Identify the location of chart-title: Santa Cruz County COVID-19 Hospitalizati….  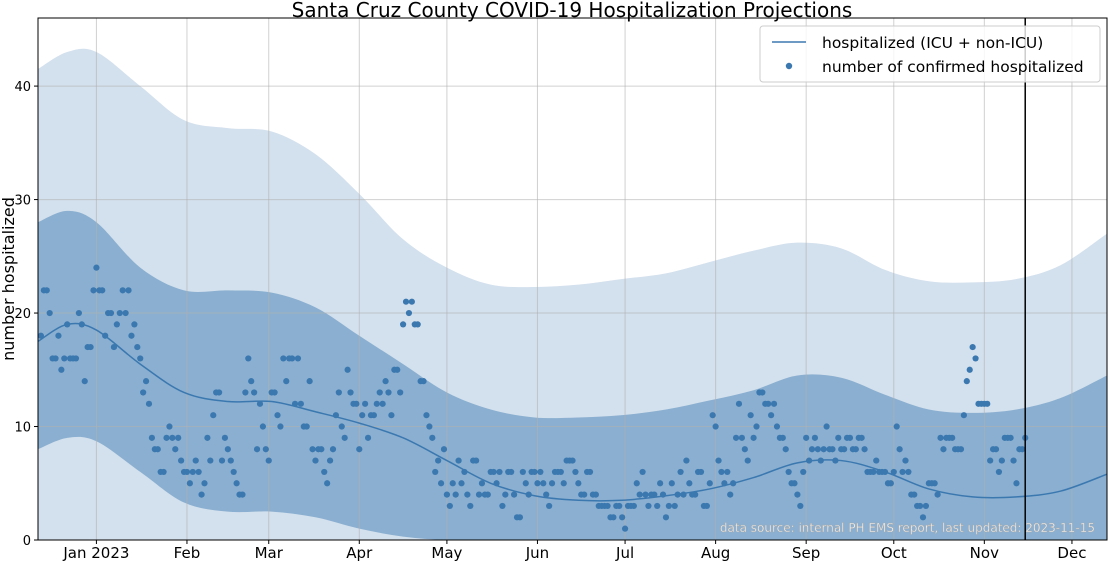
(572, 11).